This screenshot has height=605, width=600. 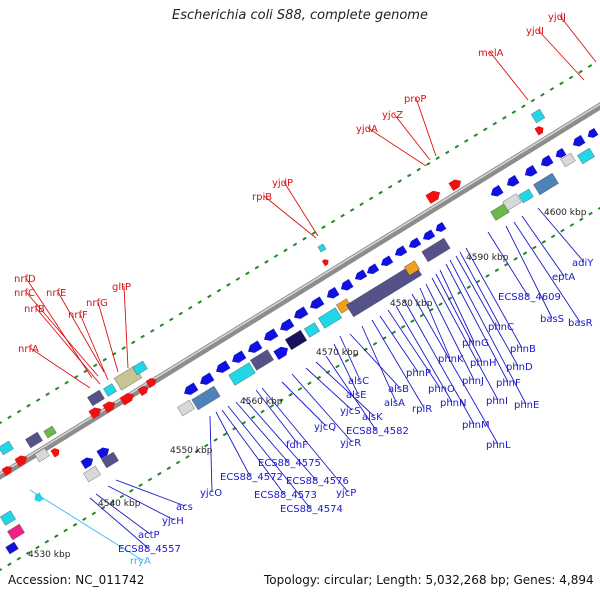 What do you see at coordinates (191, 451) in the screenshot?
I see `kbp-tick-label: 4550 kbp` at bounding box center [191, 451].